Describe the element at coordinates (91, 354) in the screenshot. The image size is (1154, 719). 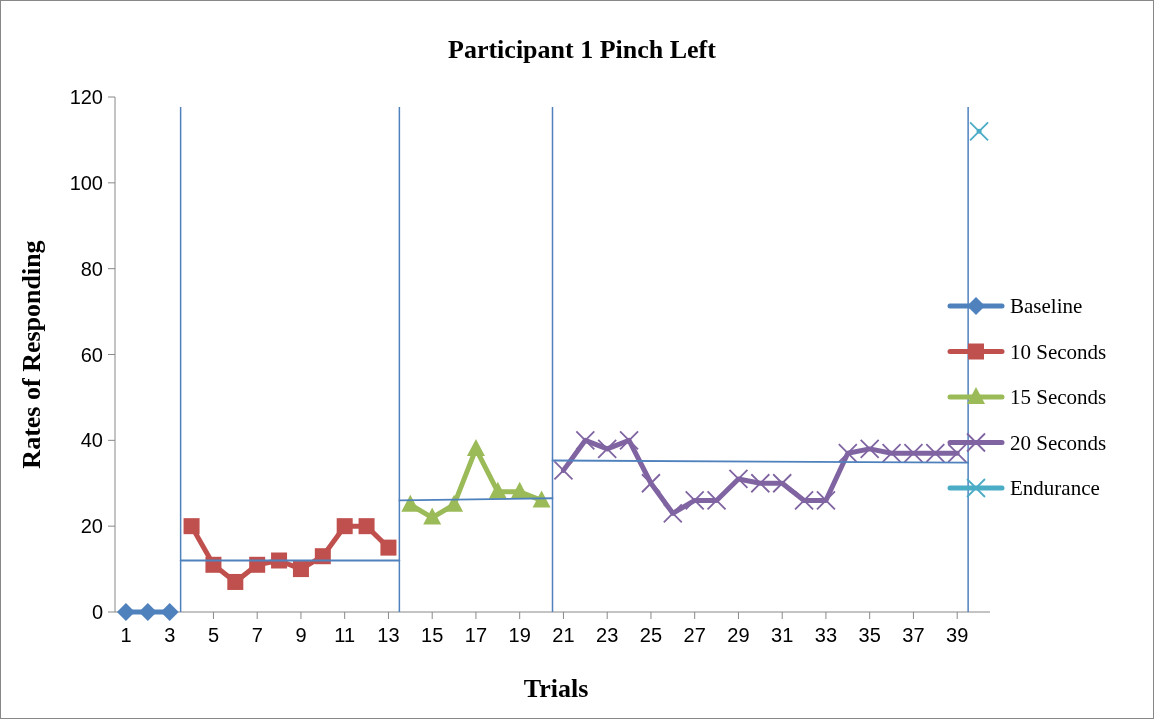
I see `y-tick-label: 60` at that location.